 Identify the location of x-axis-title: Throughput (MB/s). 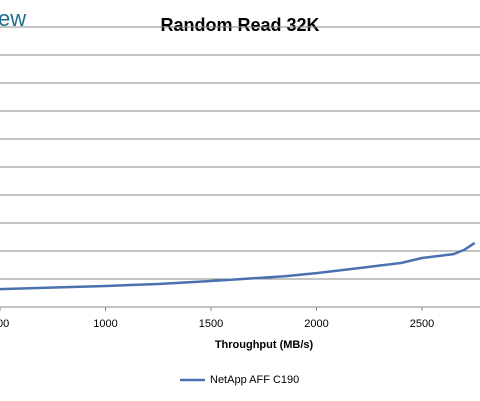
(264, 345).